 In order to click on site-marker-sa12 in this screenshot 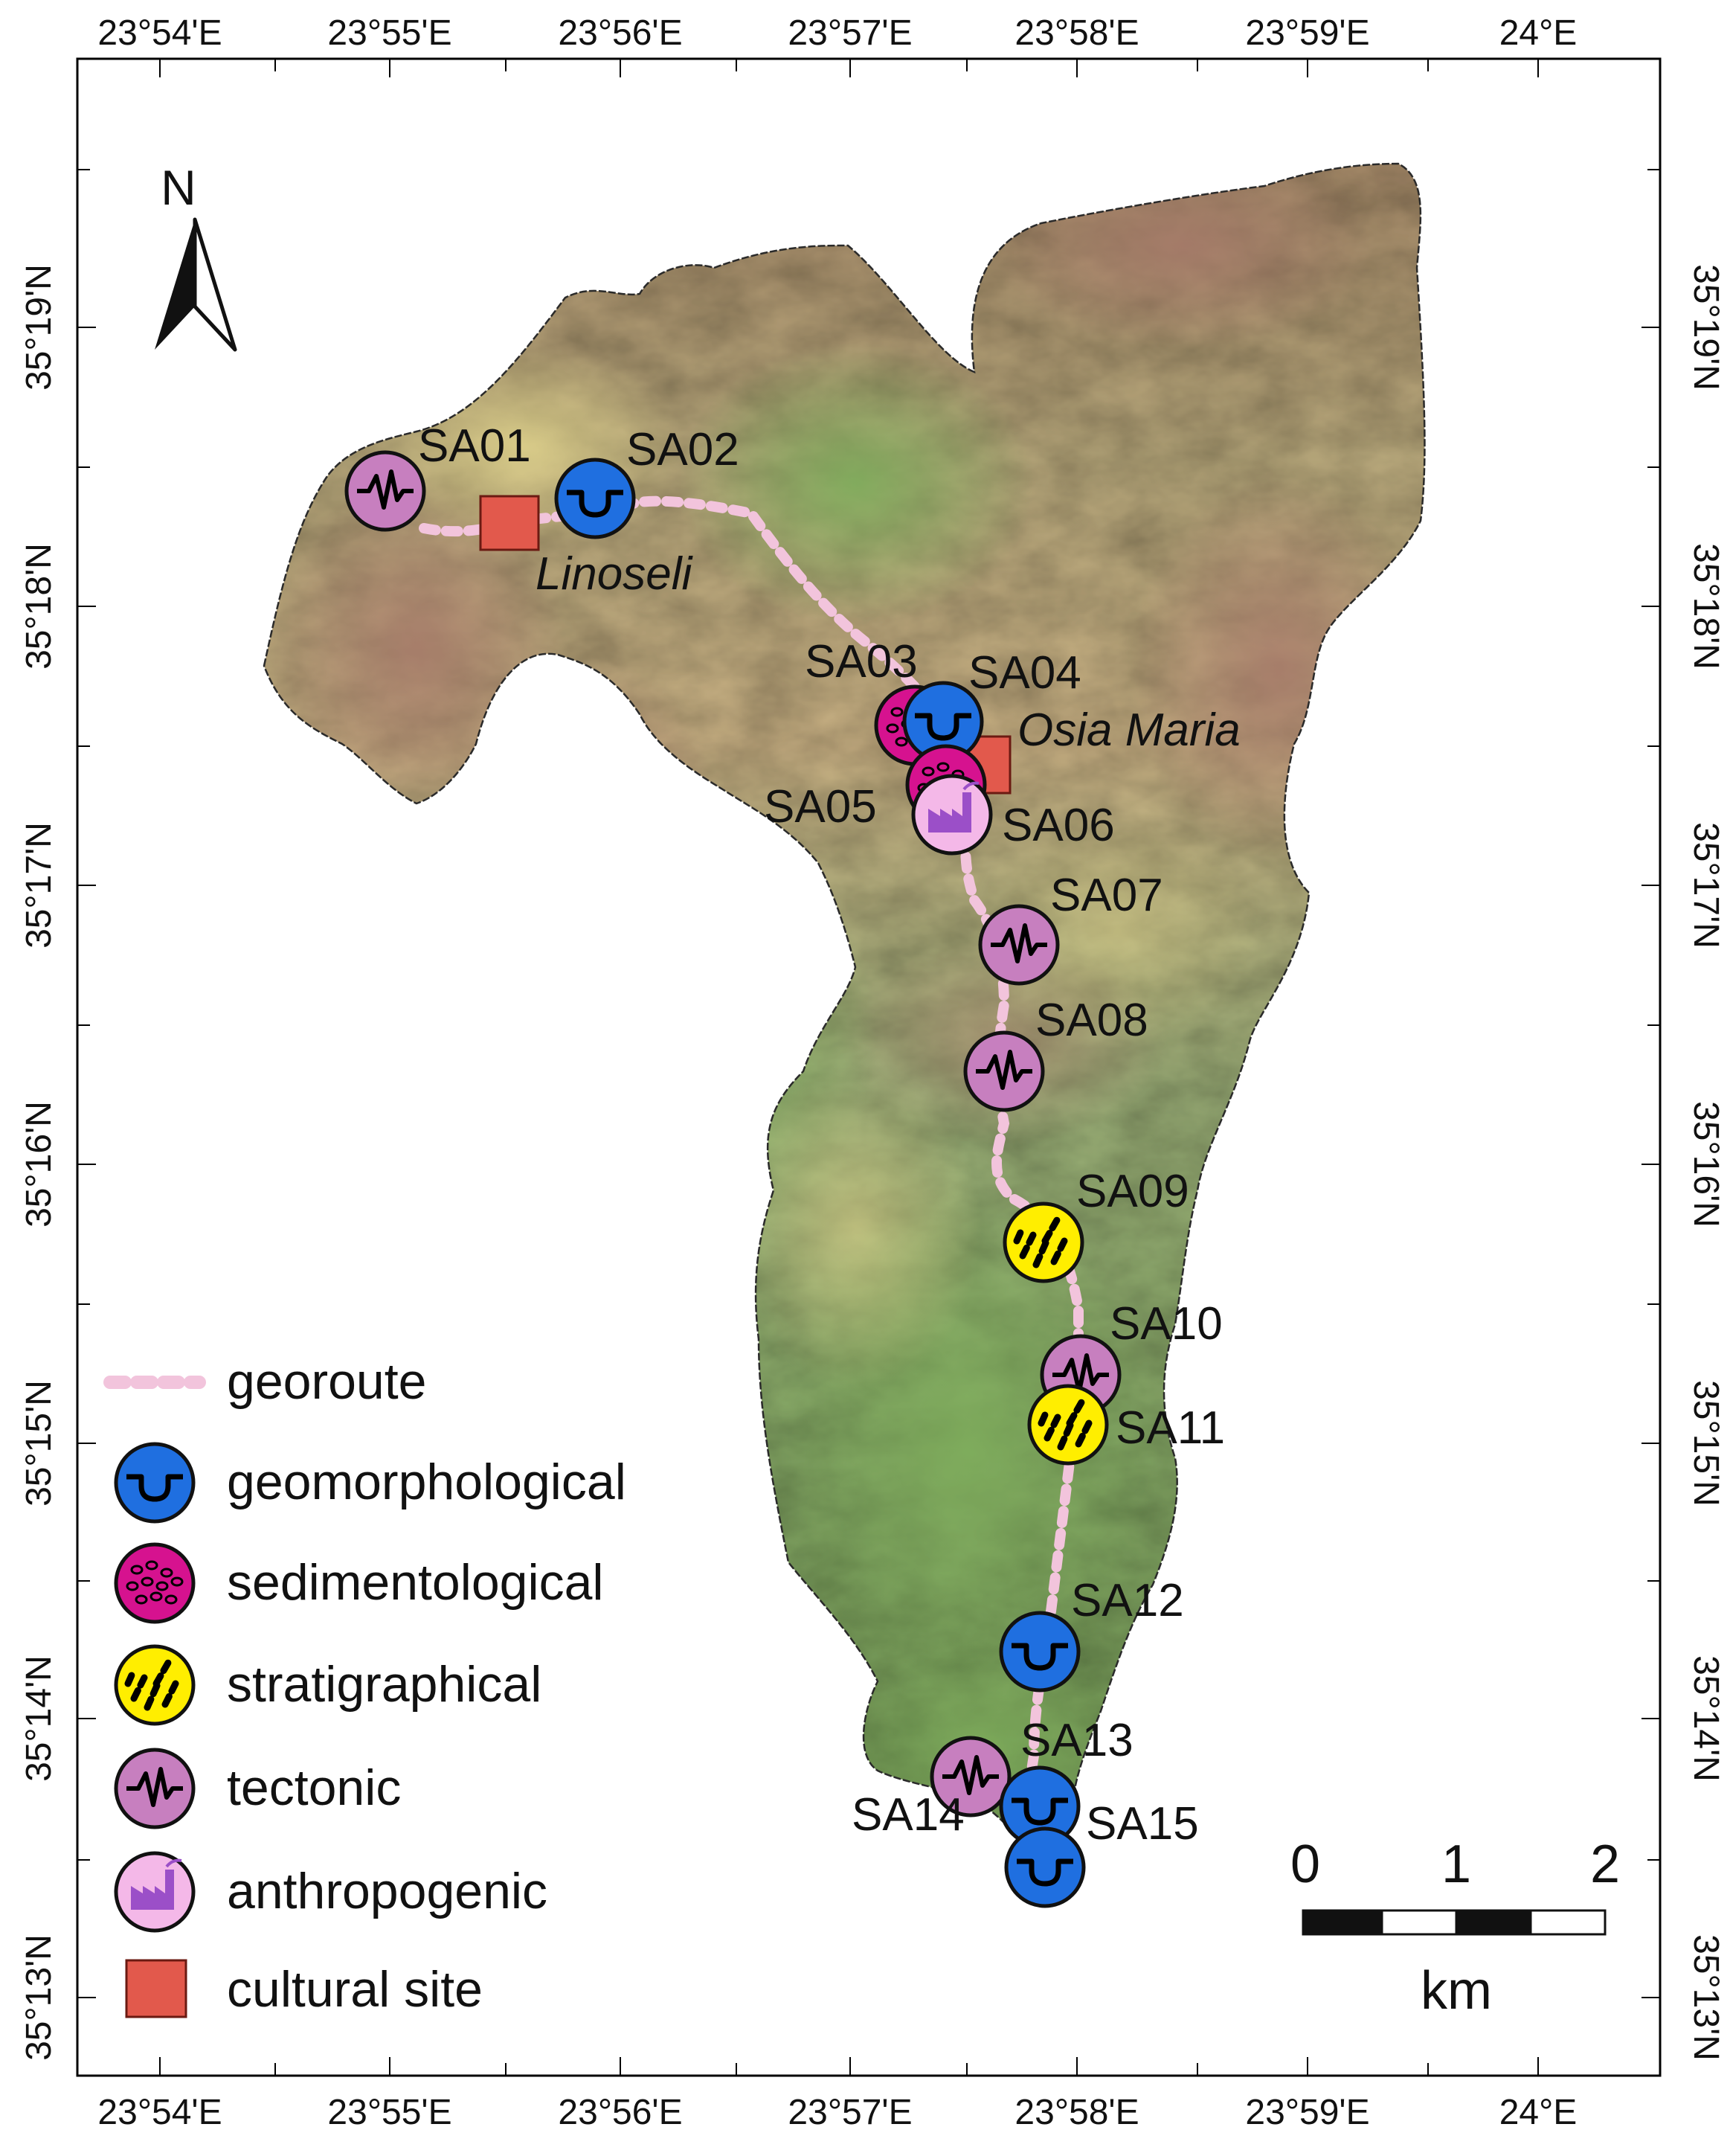, I will do `click(1040, 1652)`.